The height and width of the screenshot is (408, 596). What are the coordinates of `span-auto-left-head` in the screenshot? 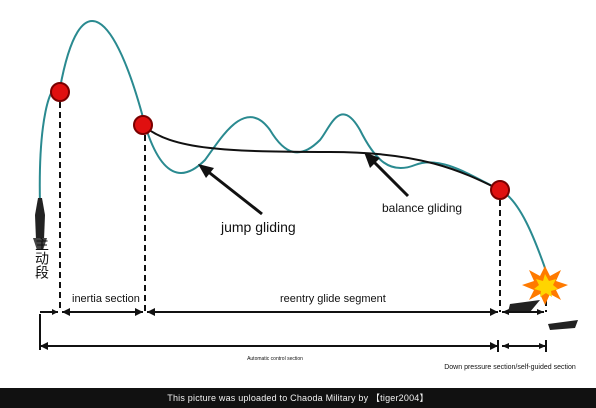 It's located at (44, 346).